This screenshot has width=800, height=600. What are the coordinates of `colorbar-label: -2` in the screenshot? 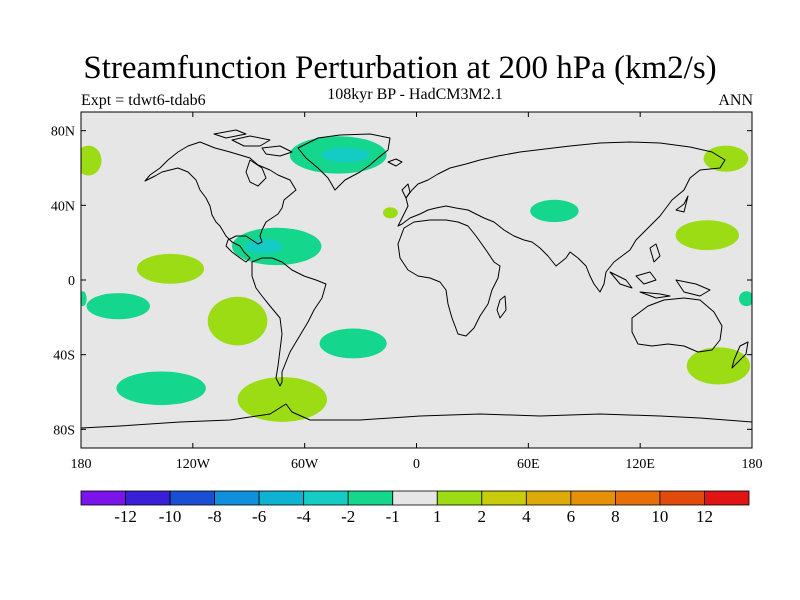 It's located at (348, 516).